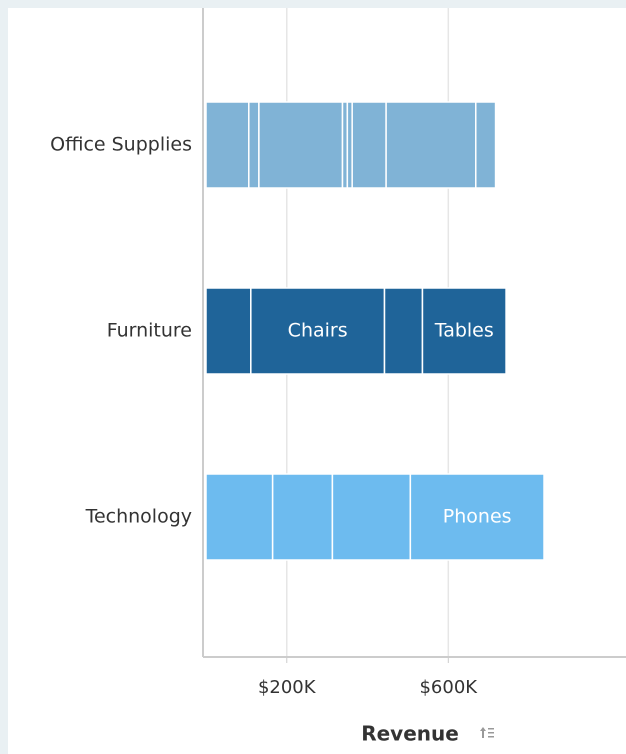 This screenshot has height=754, width=626. What do you see at coordinates (487, 732) in the screenshot?
I see `sort-icon` at bounding box center [487, 732].